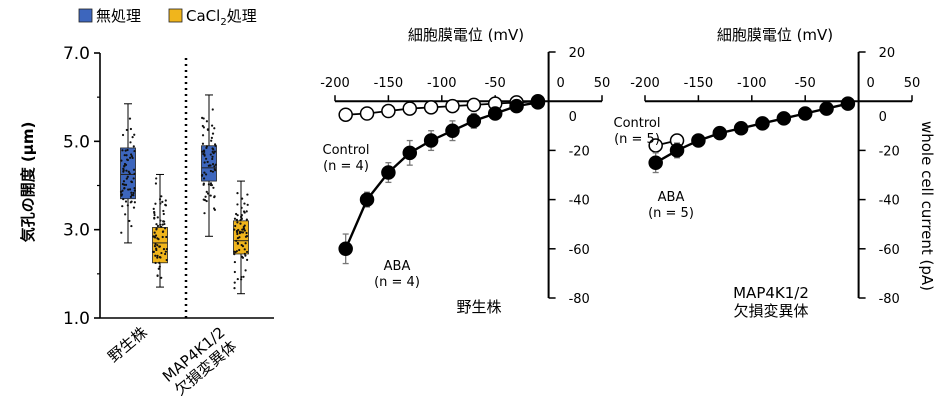  Describe the element at coordinates (927, 206) in the screenshot. I see `y-axis-label: whole cell current (pA)` at that location.